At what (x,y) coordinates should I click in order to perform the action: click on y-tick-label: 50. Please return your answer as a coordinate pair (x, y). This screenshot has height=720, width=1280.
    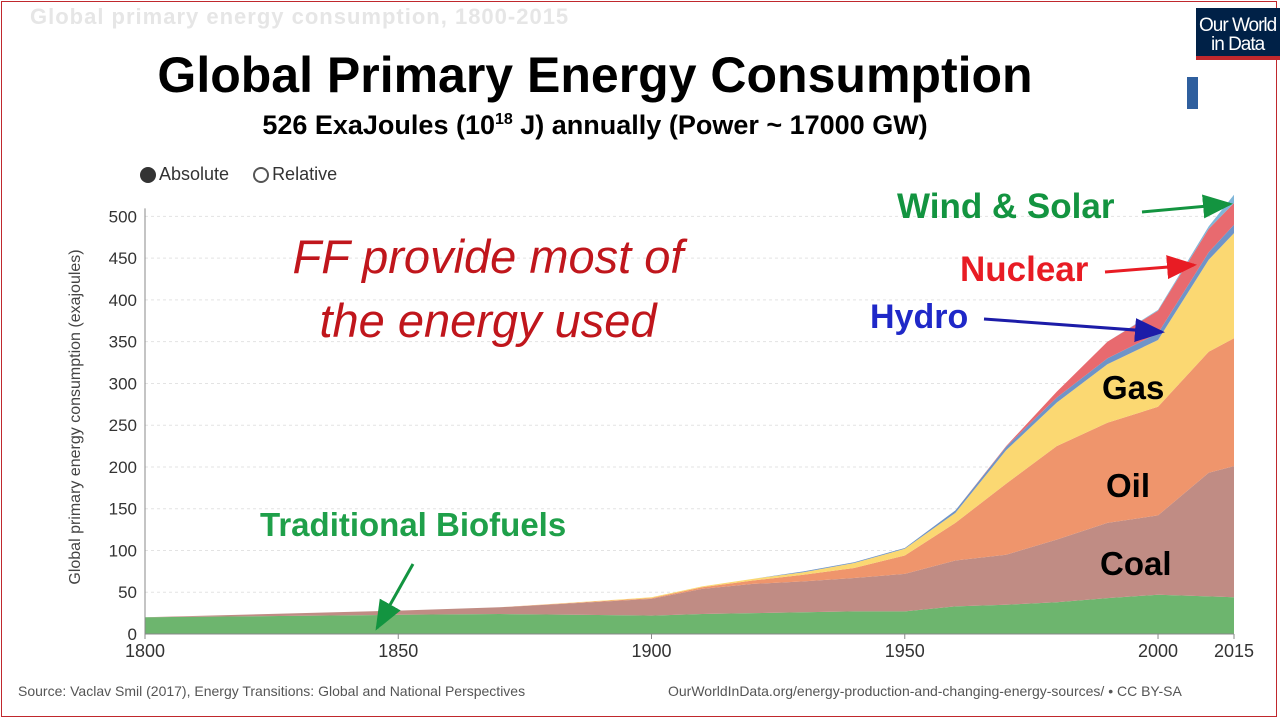
    Looking at the image, I should click on (127, 592).